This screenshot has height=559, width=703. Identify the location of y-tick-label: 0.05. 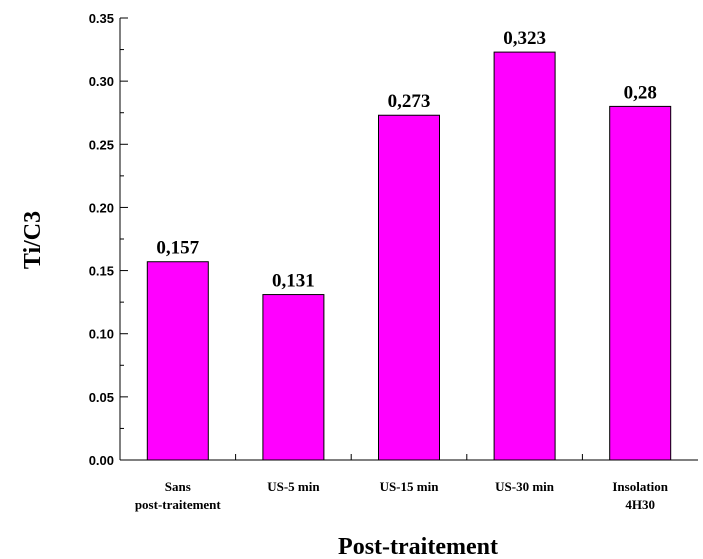
(101, 397).